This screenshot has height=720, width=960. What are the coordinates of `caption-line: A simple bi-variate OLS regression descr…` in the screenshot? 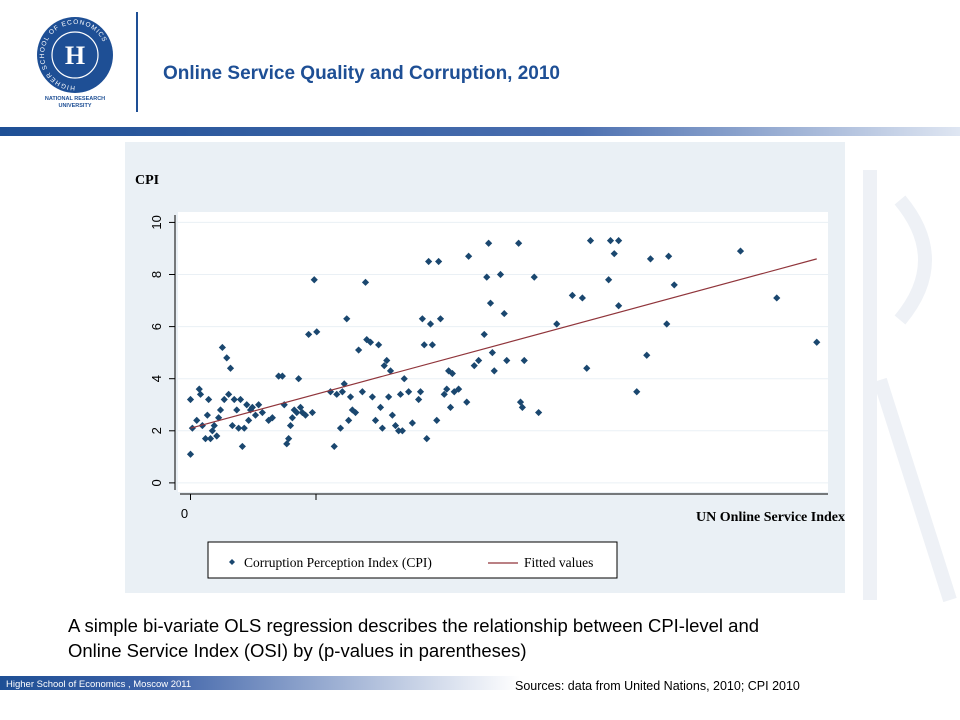 It's located at (413, 625).